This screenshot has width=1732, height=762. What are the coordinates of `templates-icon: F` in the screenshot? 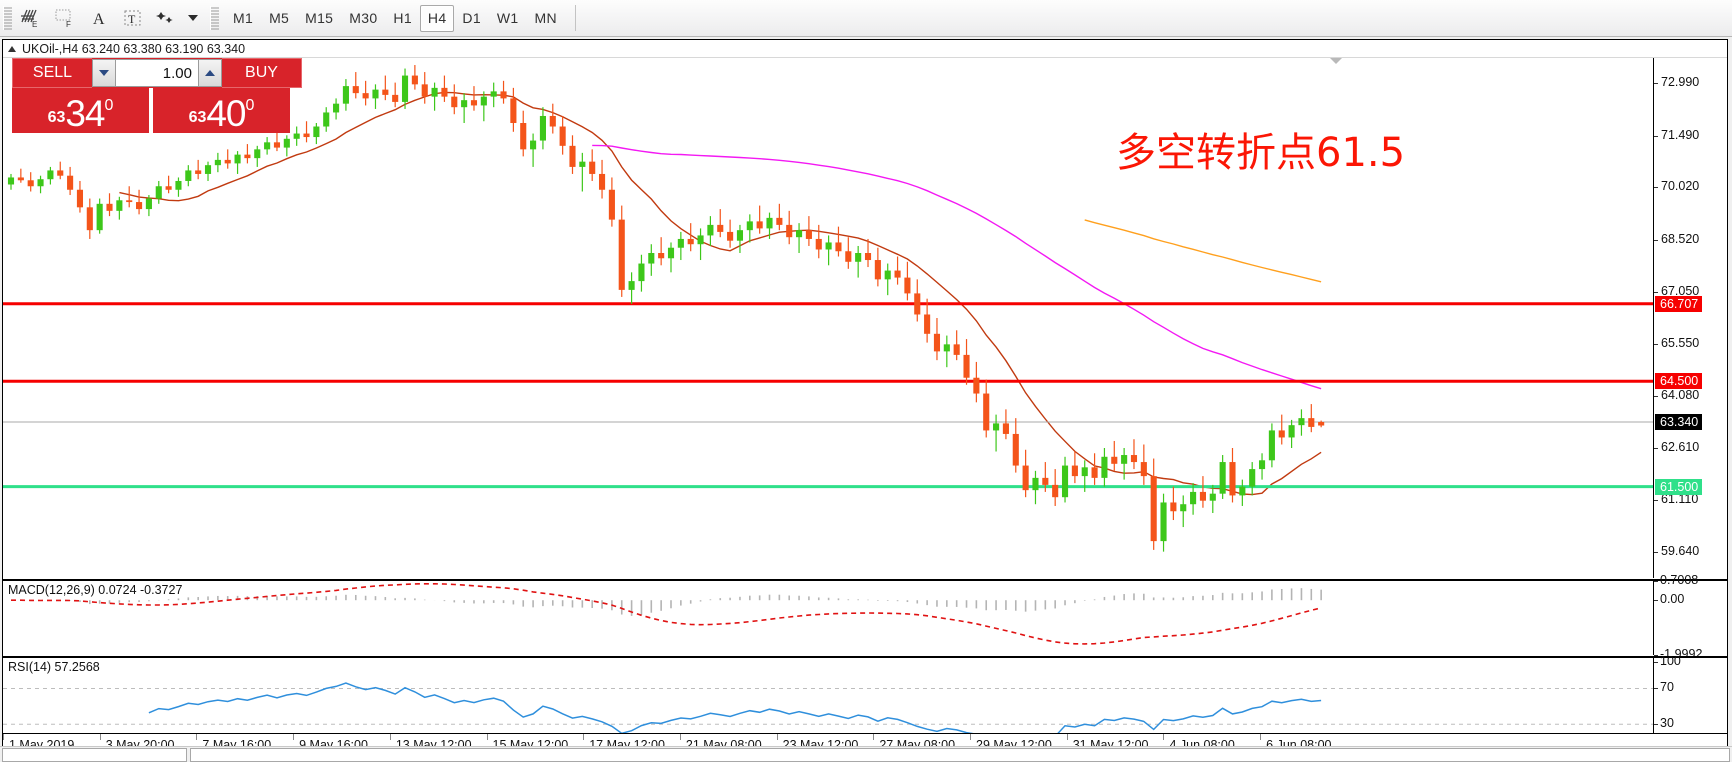 It's located at (65, 18).